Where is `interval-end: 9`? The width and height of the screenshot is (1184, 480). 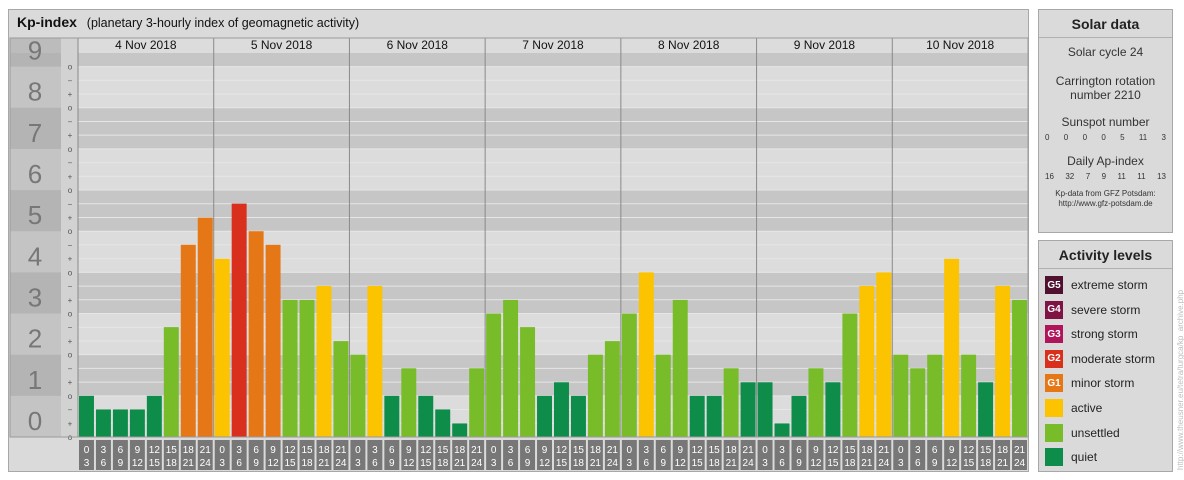
interval-end: 9 is located at coordinates (528, 463).